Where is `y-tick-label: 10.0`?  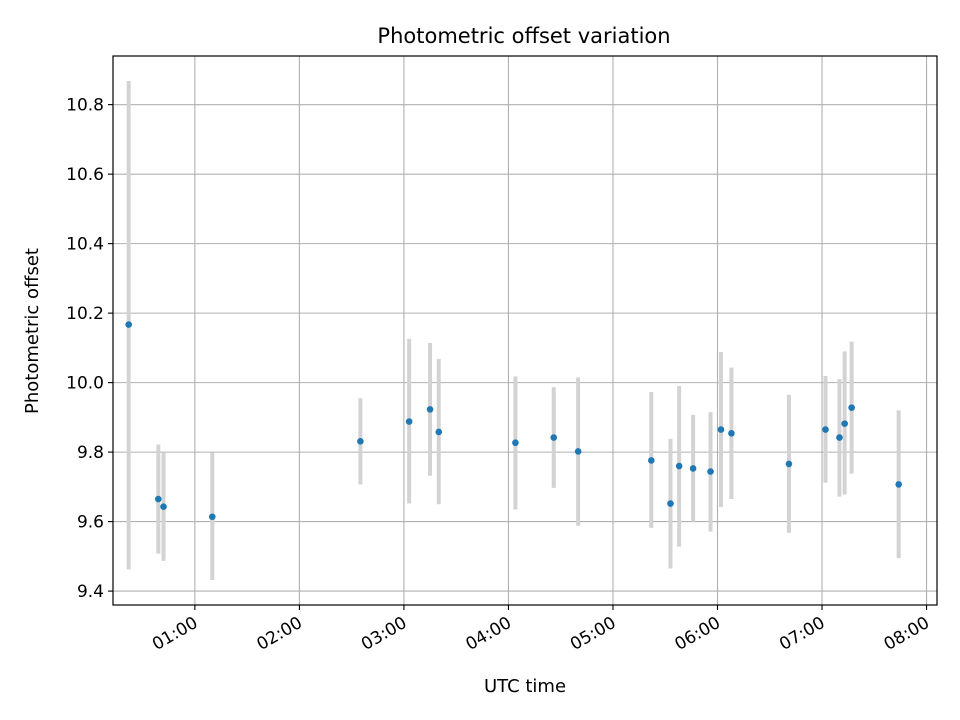
y-tick-label: 10.0 is located at coordinates (85, 384).